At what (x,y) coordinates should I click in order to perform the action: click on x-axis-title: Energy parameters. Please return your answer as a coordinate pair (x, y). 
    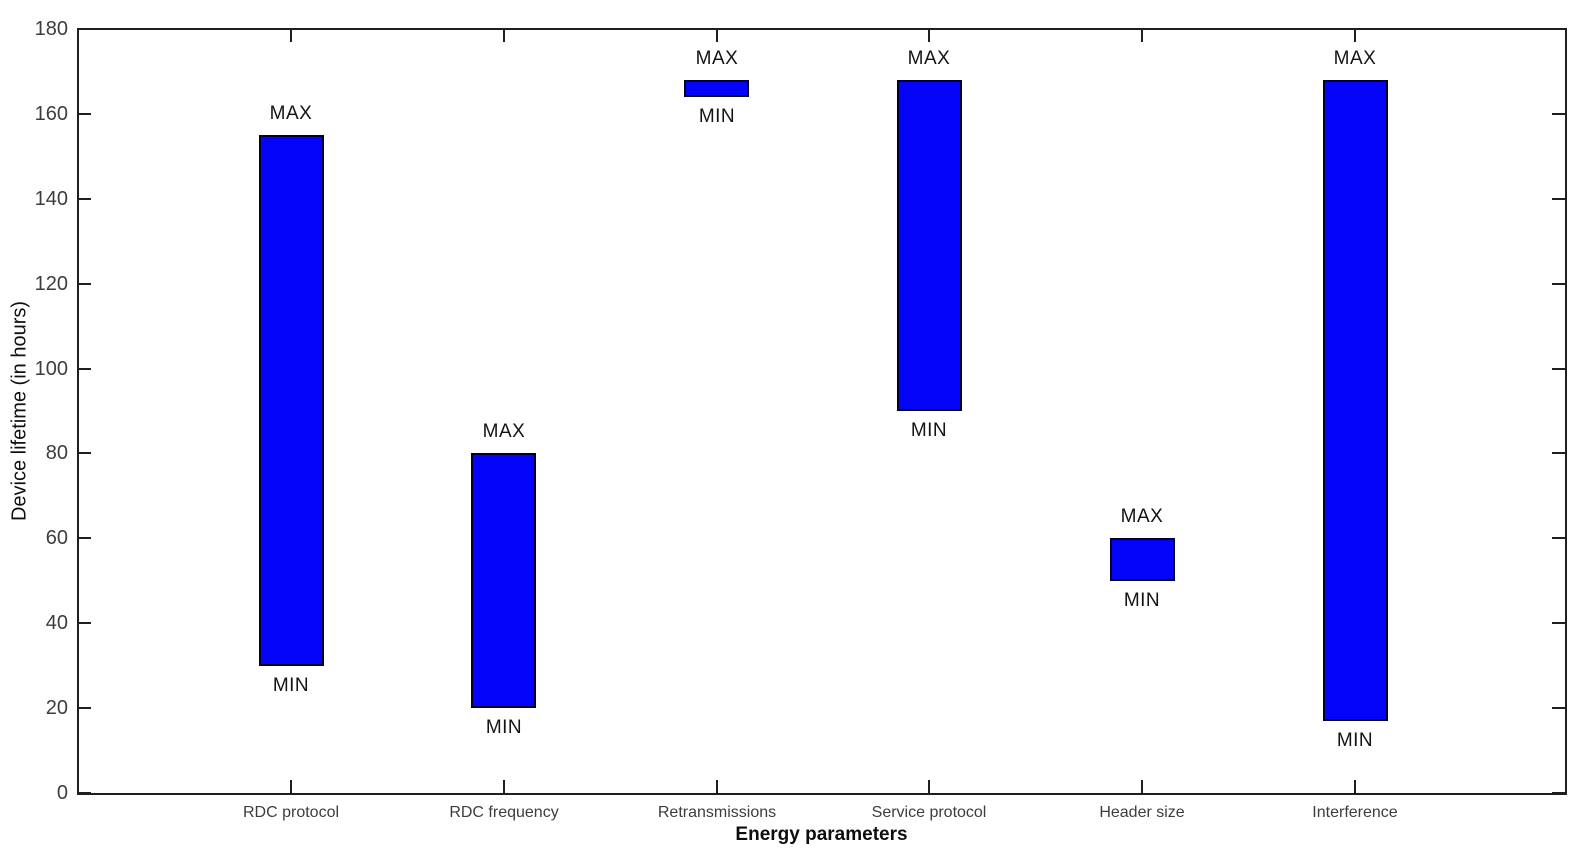
    Looking at the image, I should click on (821, 834).